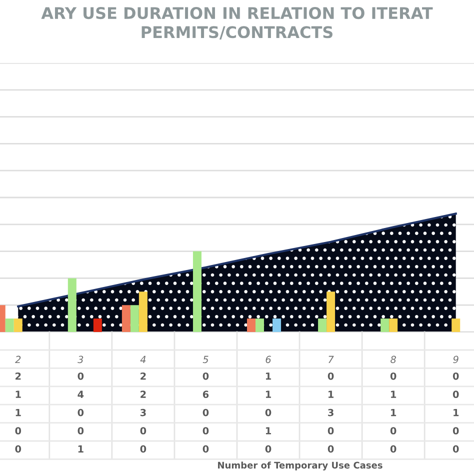  Describe the element at coordinates (268, 360) in the screenshot. I see `x-tick-label: 6` at that location.